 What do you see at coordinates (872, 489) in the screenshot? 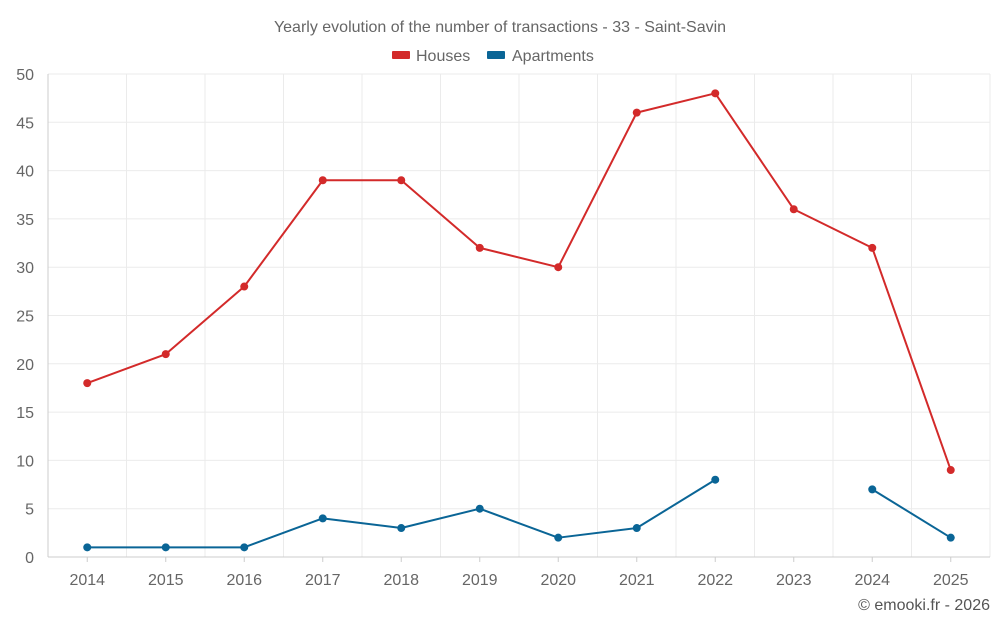
I see `data-point-apartments-2024` at bounding box center [872, 489].